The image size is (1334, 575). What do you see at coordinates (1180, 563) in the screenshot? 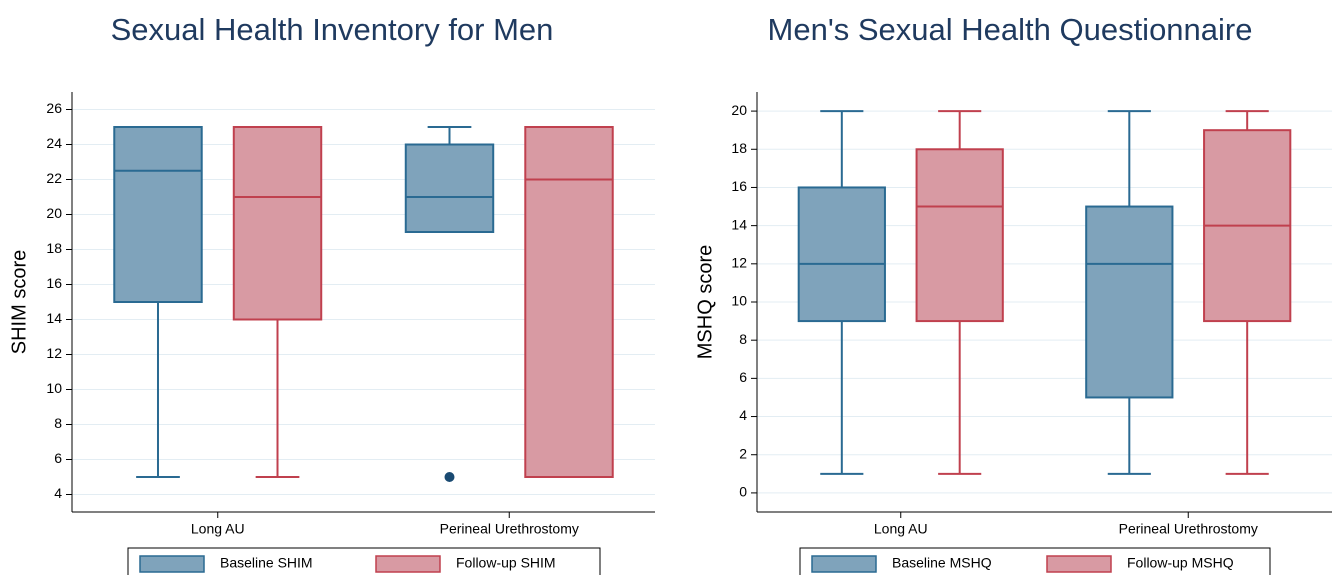
I see `legend-label: Follow-up MSHQ` at bounding box center [1180, 563].